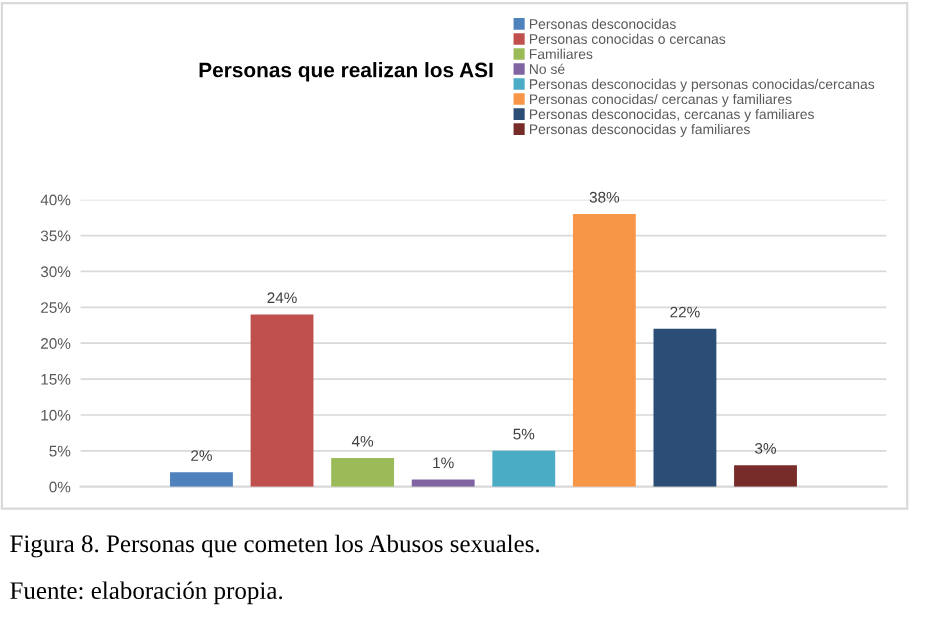 The height and width of the screenshot is (624, 948). I want to click on chart-title: Personas que realizan los ASI, so click(346, 72).